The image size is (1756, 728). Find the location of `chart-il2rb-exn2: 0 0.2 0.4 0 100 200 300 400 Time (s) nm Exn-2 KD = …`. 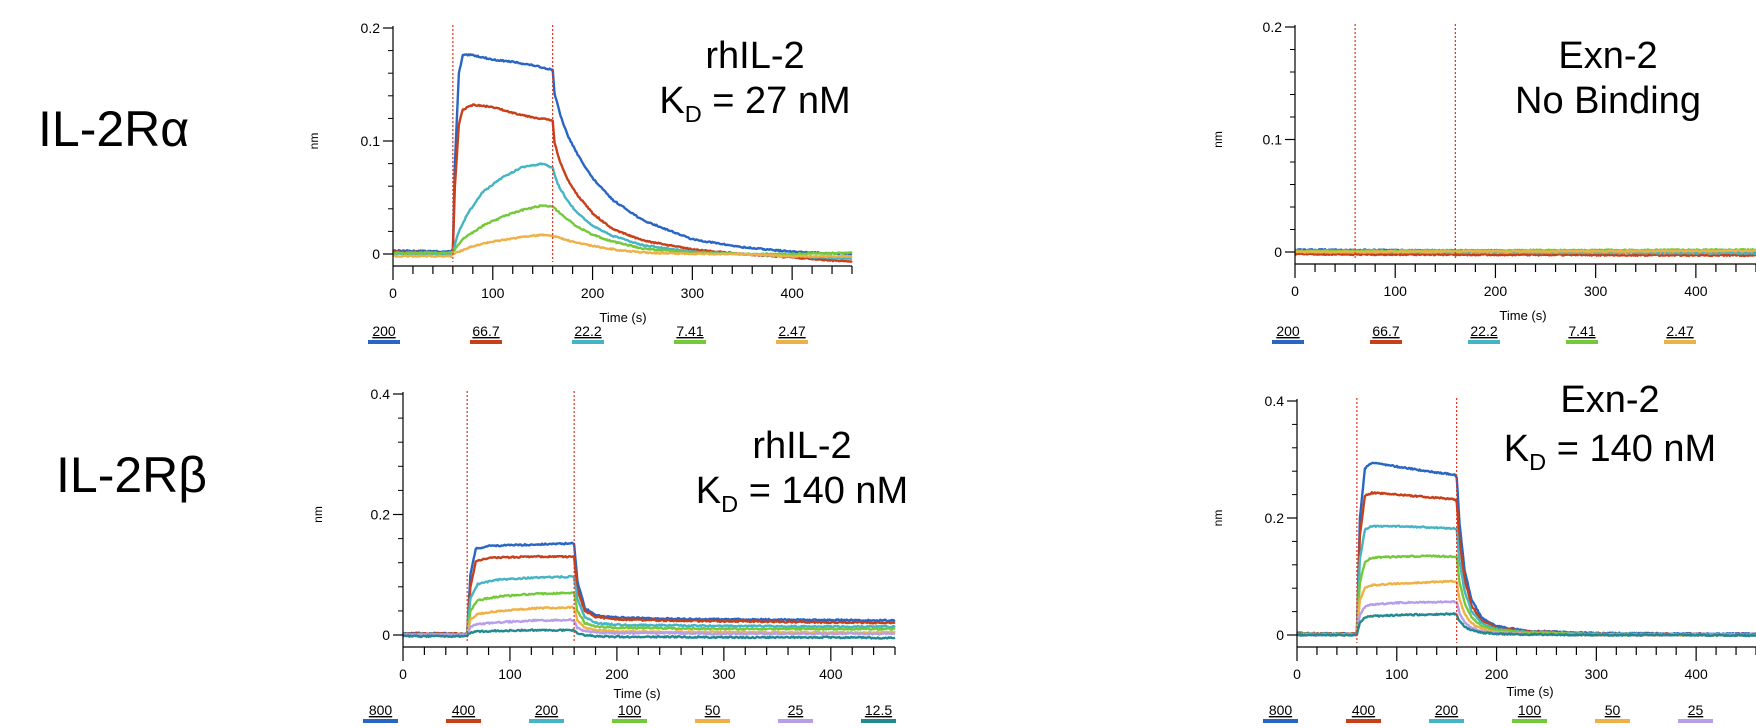

chart-il2rb-exn2: 0 0.2 0.4 0 100 200 300 400 Time (s) nm Exn-2 KD = … is located at coordinates (1483, 551).